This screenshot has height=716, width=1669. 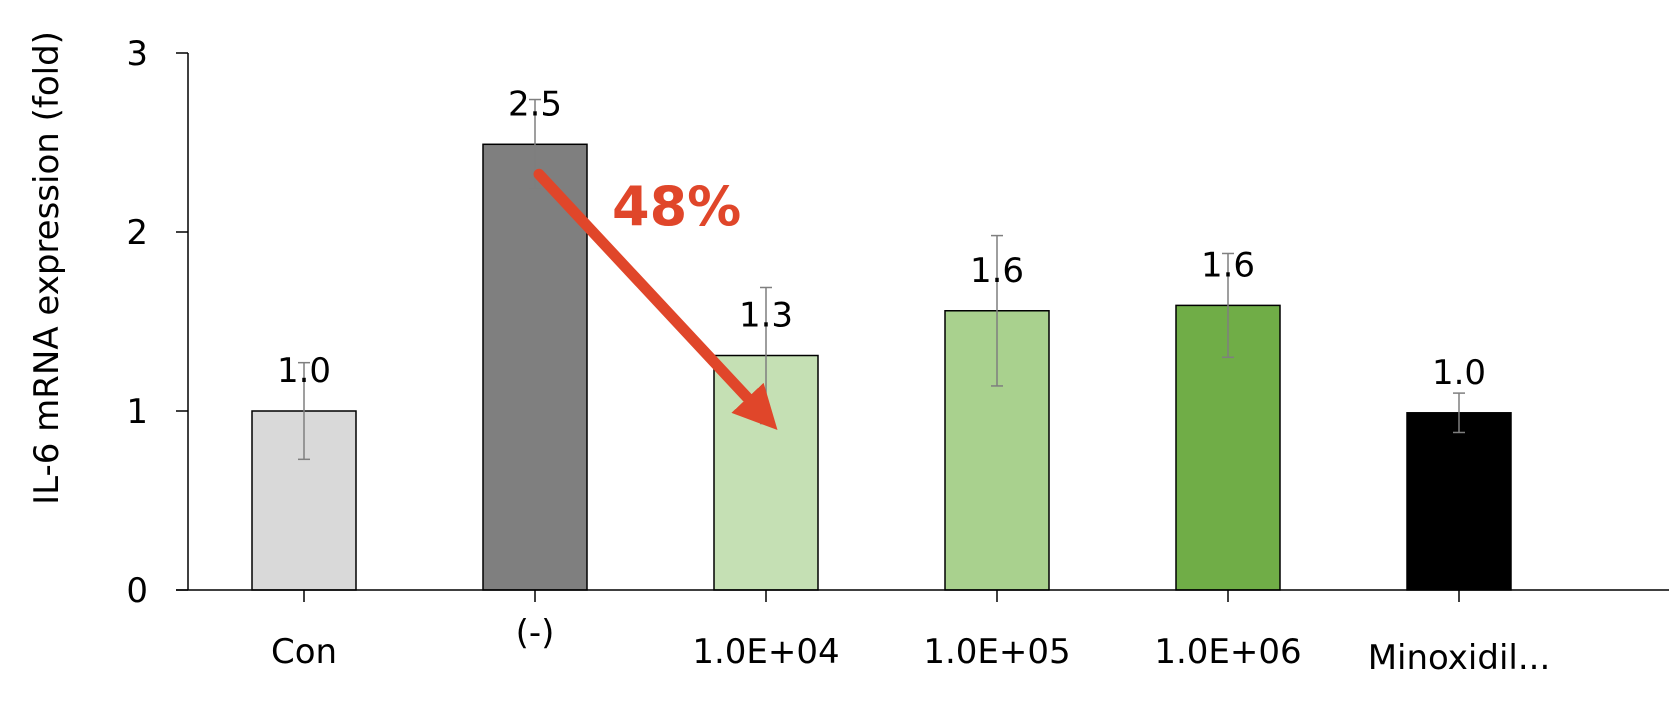 I want to click on annotation-label: 48%, so click(x=676, y=206).